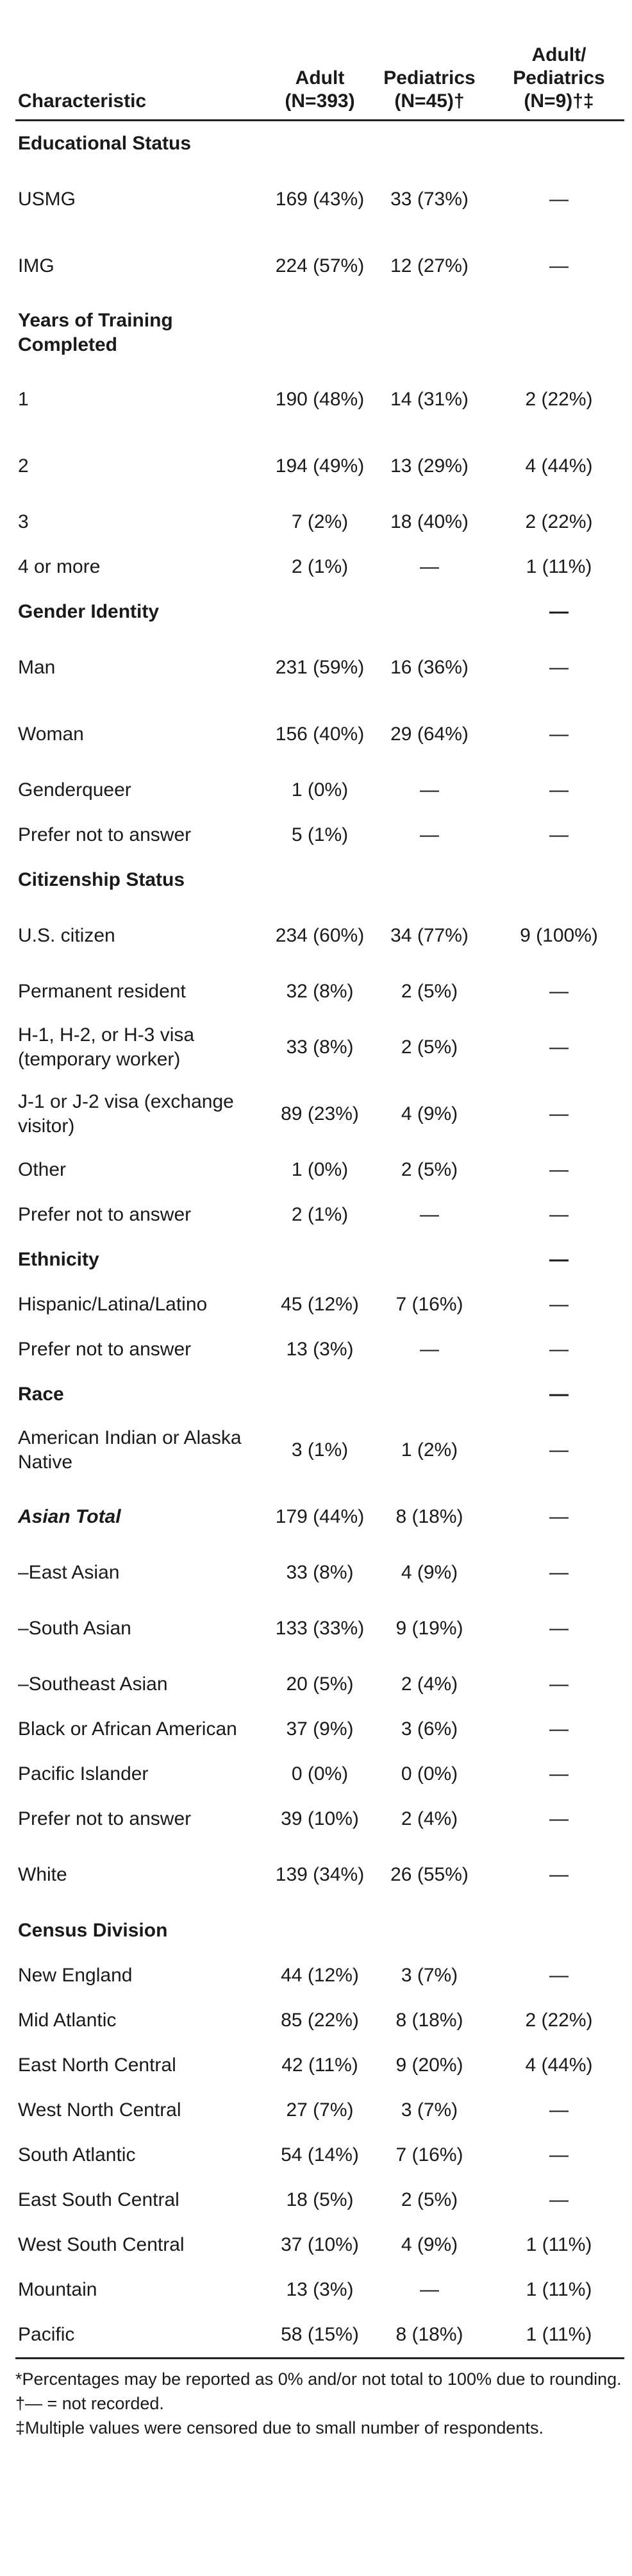 The image size is (632, 2576). Describe the element at coordinates (430, 399) in the screenshot. I see `pediatrics-value: 14 (31%)` at that location.